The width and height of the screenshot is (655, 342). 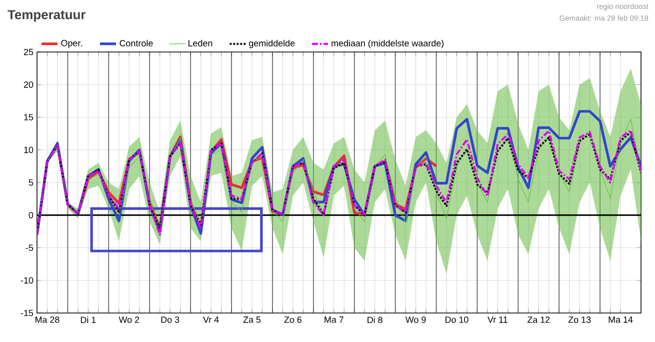 What do you see at coordinates (211, 319) in the screenshot?
I see `x-tick-label: Vr 4` at bounding box center [211, 319].